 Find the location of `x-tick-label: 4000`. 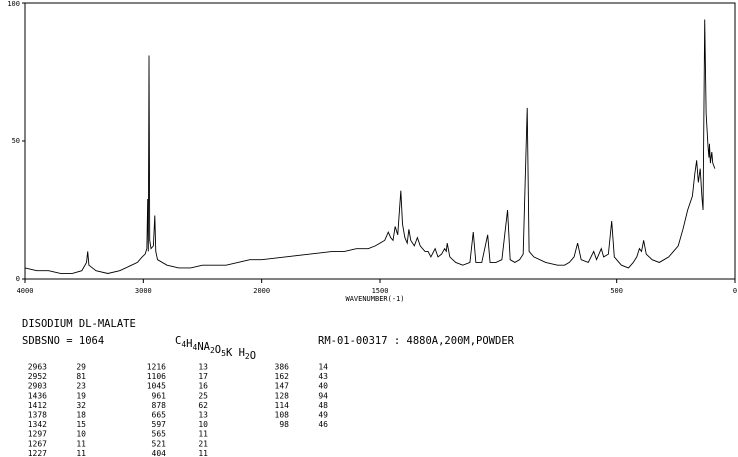

x-tick-label: 4000 is located at coordinates (25, 291).